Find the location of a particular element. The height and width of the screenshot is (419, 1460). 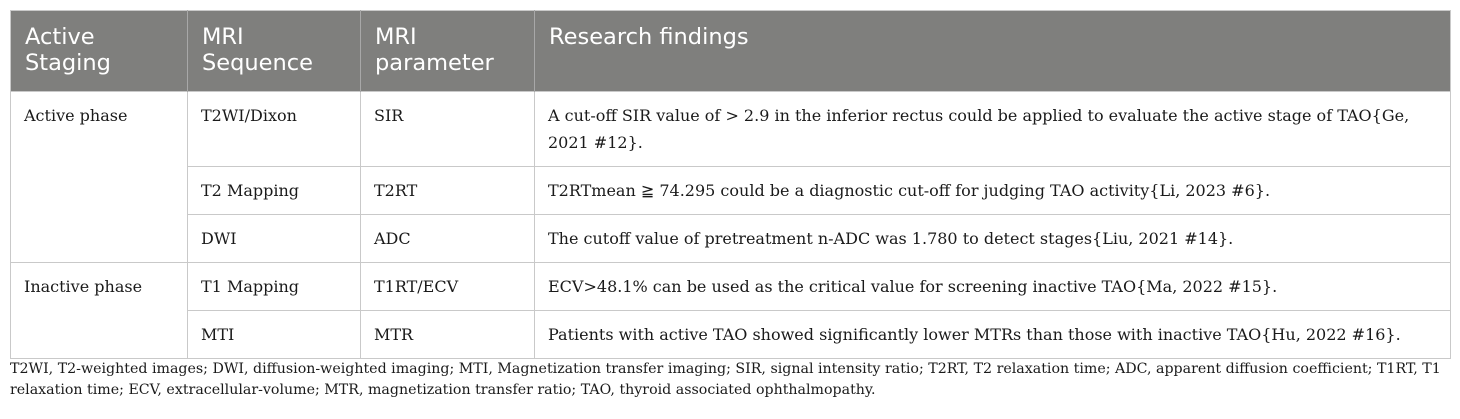

sequence-cell: T2WI/Dixon is located at coordinates (274, 129).